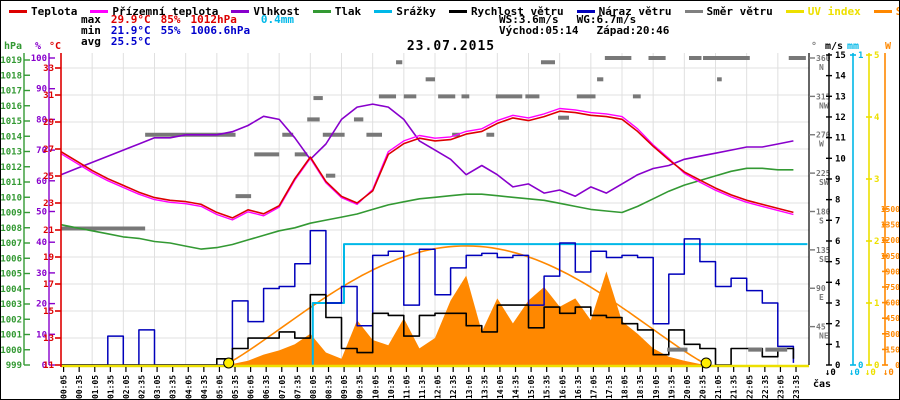 This screenshot has height=400, width=900. What do you see at coordinates (11, 214) in the screenshot?
I see `svg-text: 1009` at bounding box center [11, 214].